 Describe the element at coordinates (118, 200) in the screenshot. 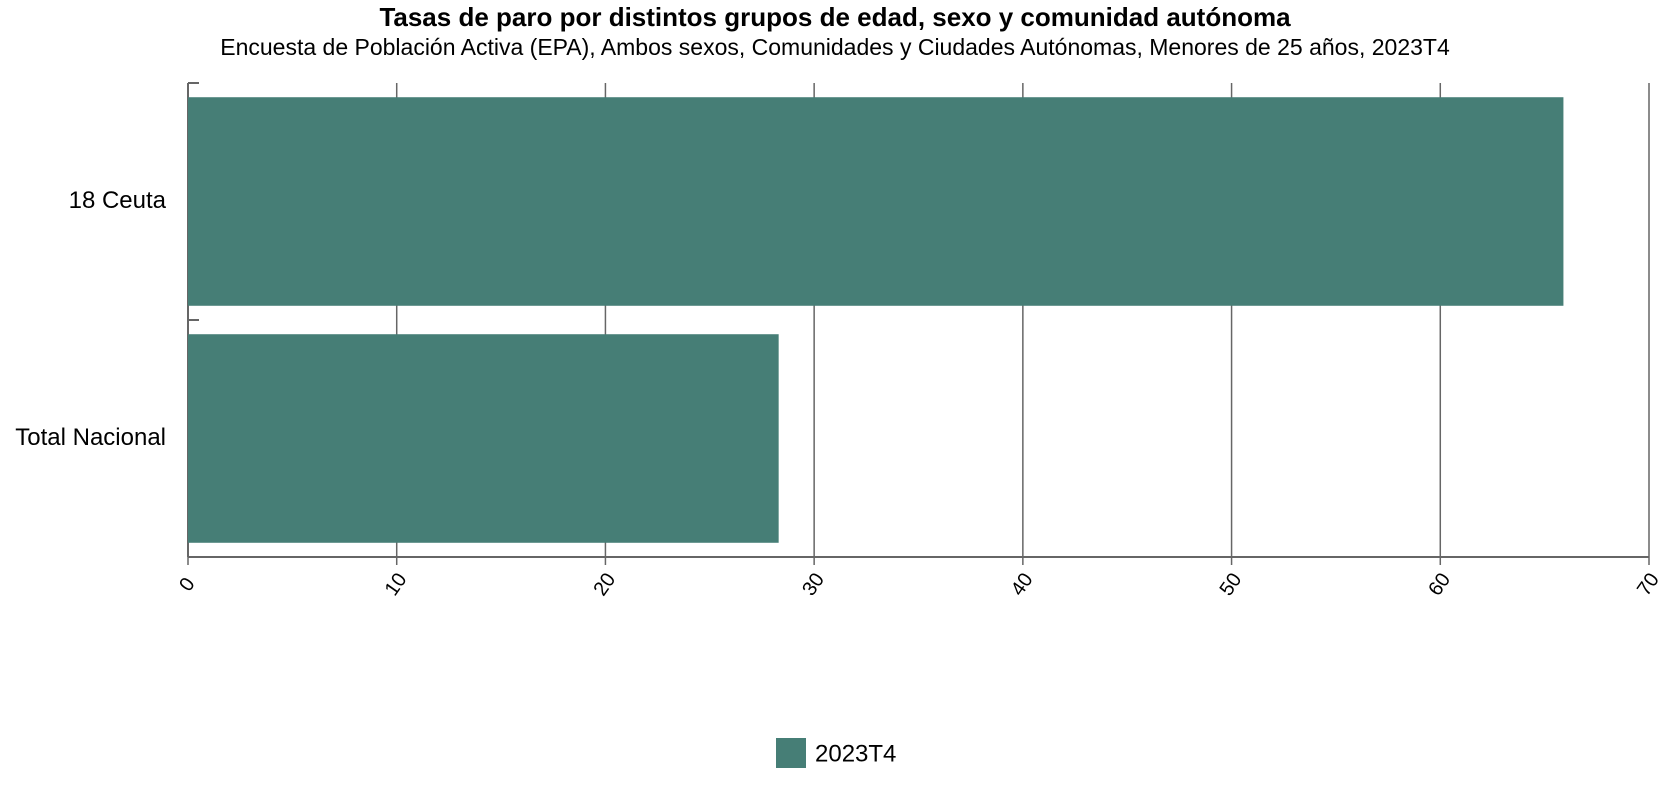

I see `y-tick-label: 18 Ceuta` at that location.